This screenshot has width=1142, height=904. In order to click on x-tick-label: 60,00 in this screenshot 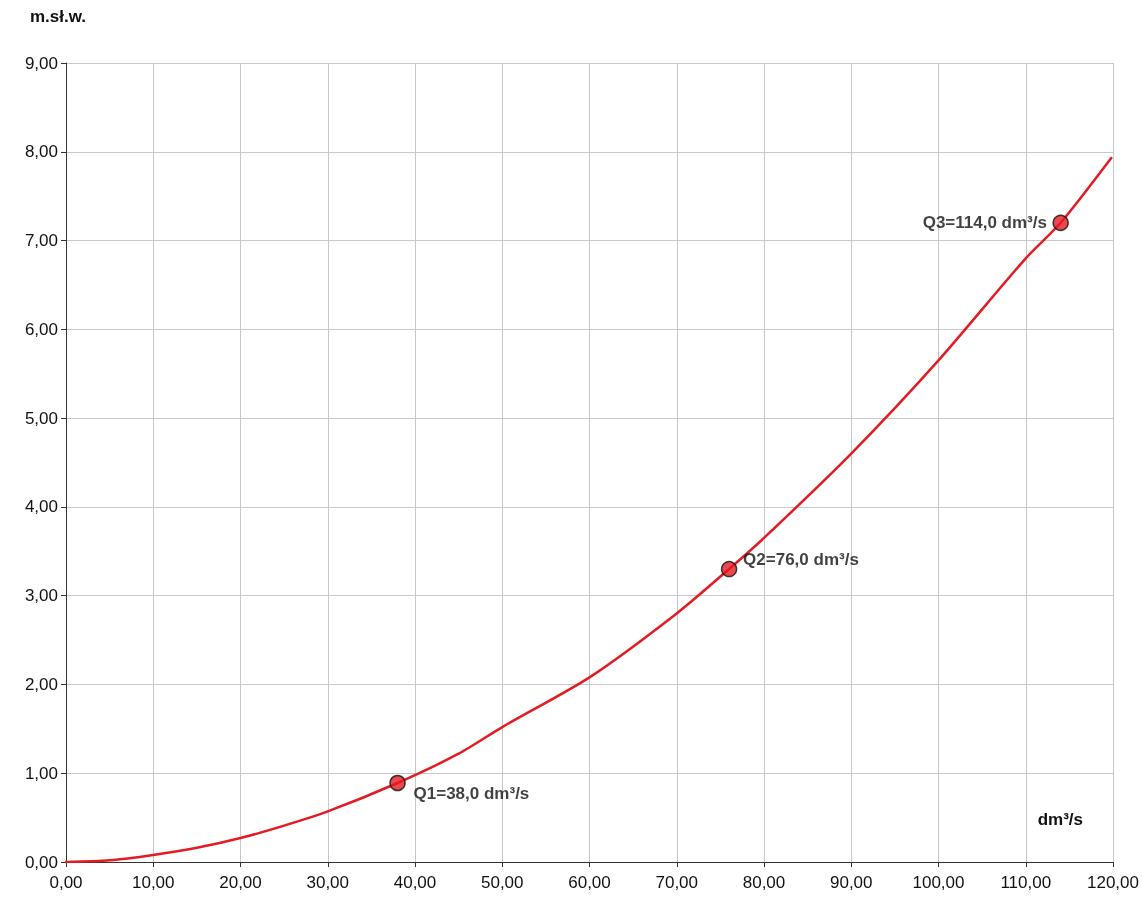, I will do `click(589, 882)`.